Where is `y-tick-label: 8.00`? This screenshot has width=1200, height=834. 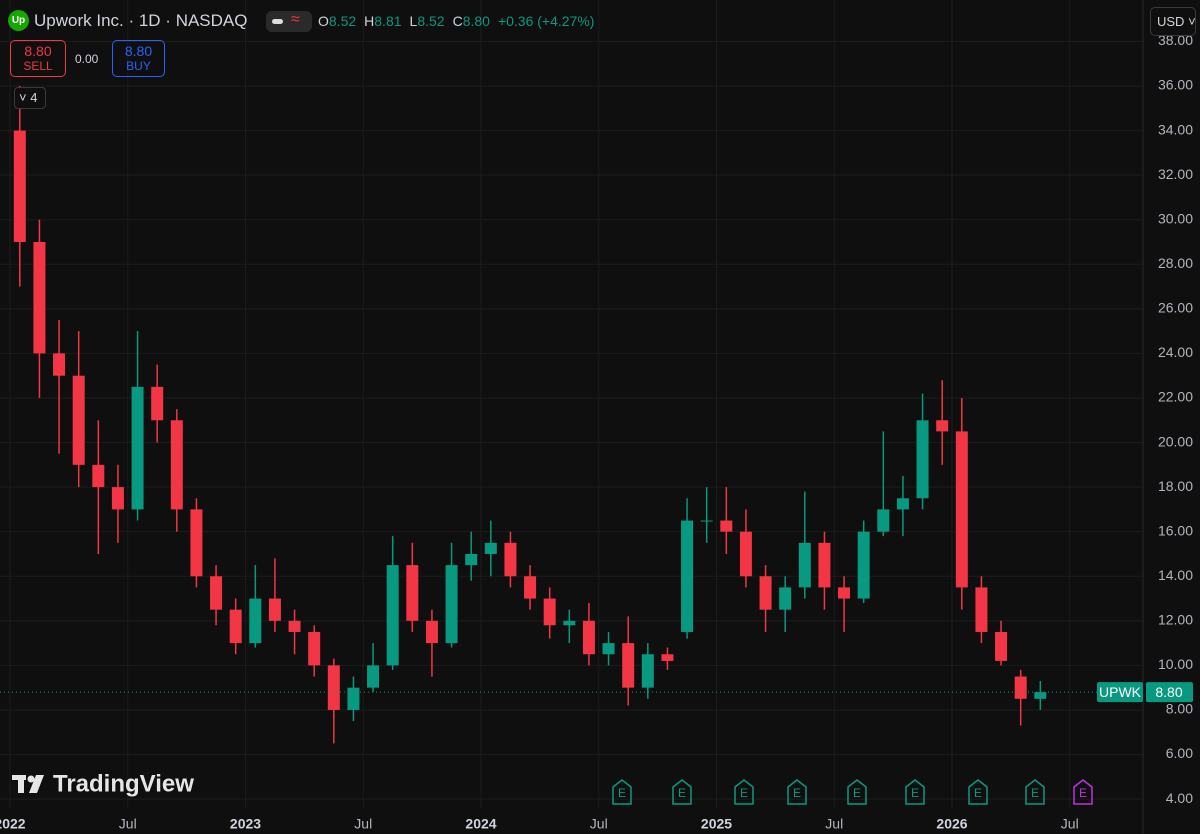 y-tick-label: 8.00 is located at coordinates (1179, 709).